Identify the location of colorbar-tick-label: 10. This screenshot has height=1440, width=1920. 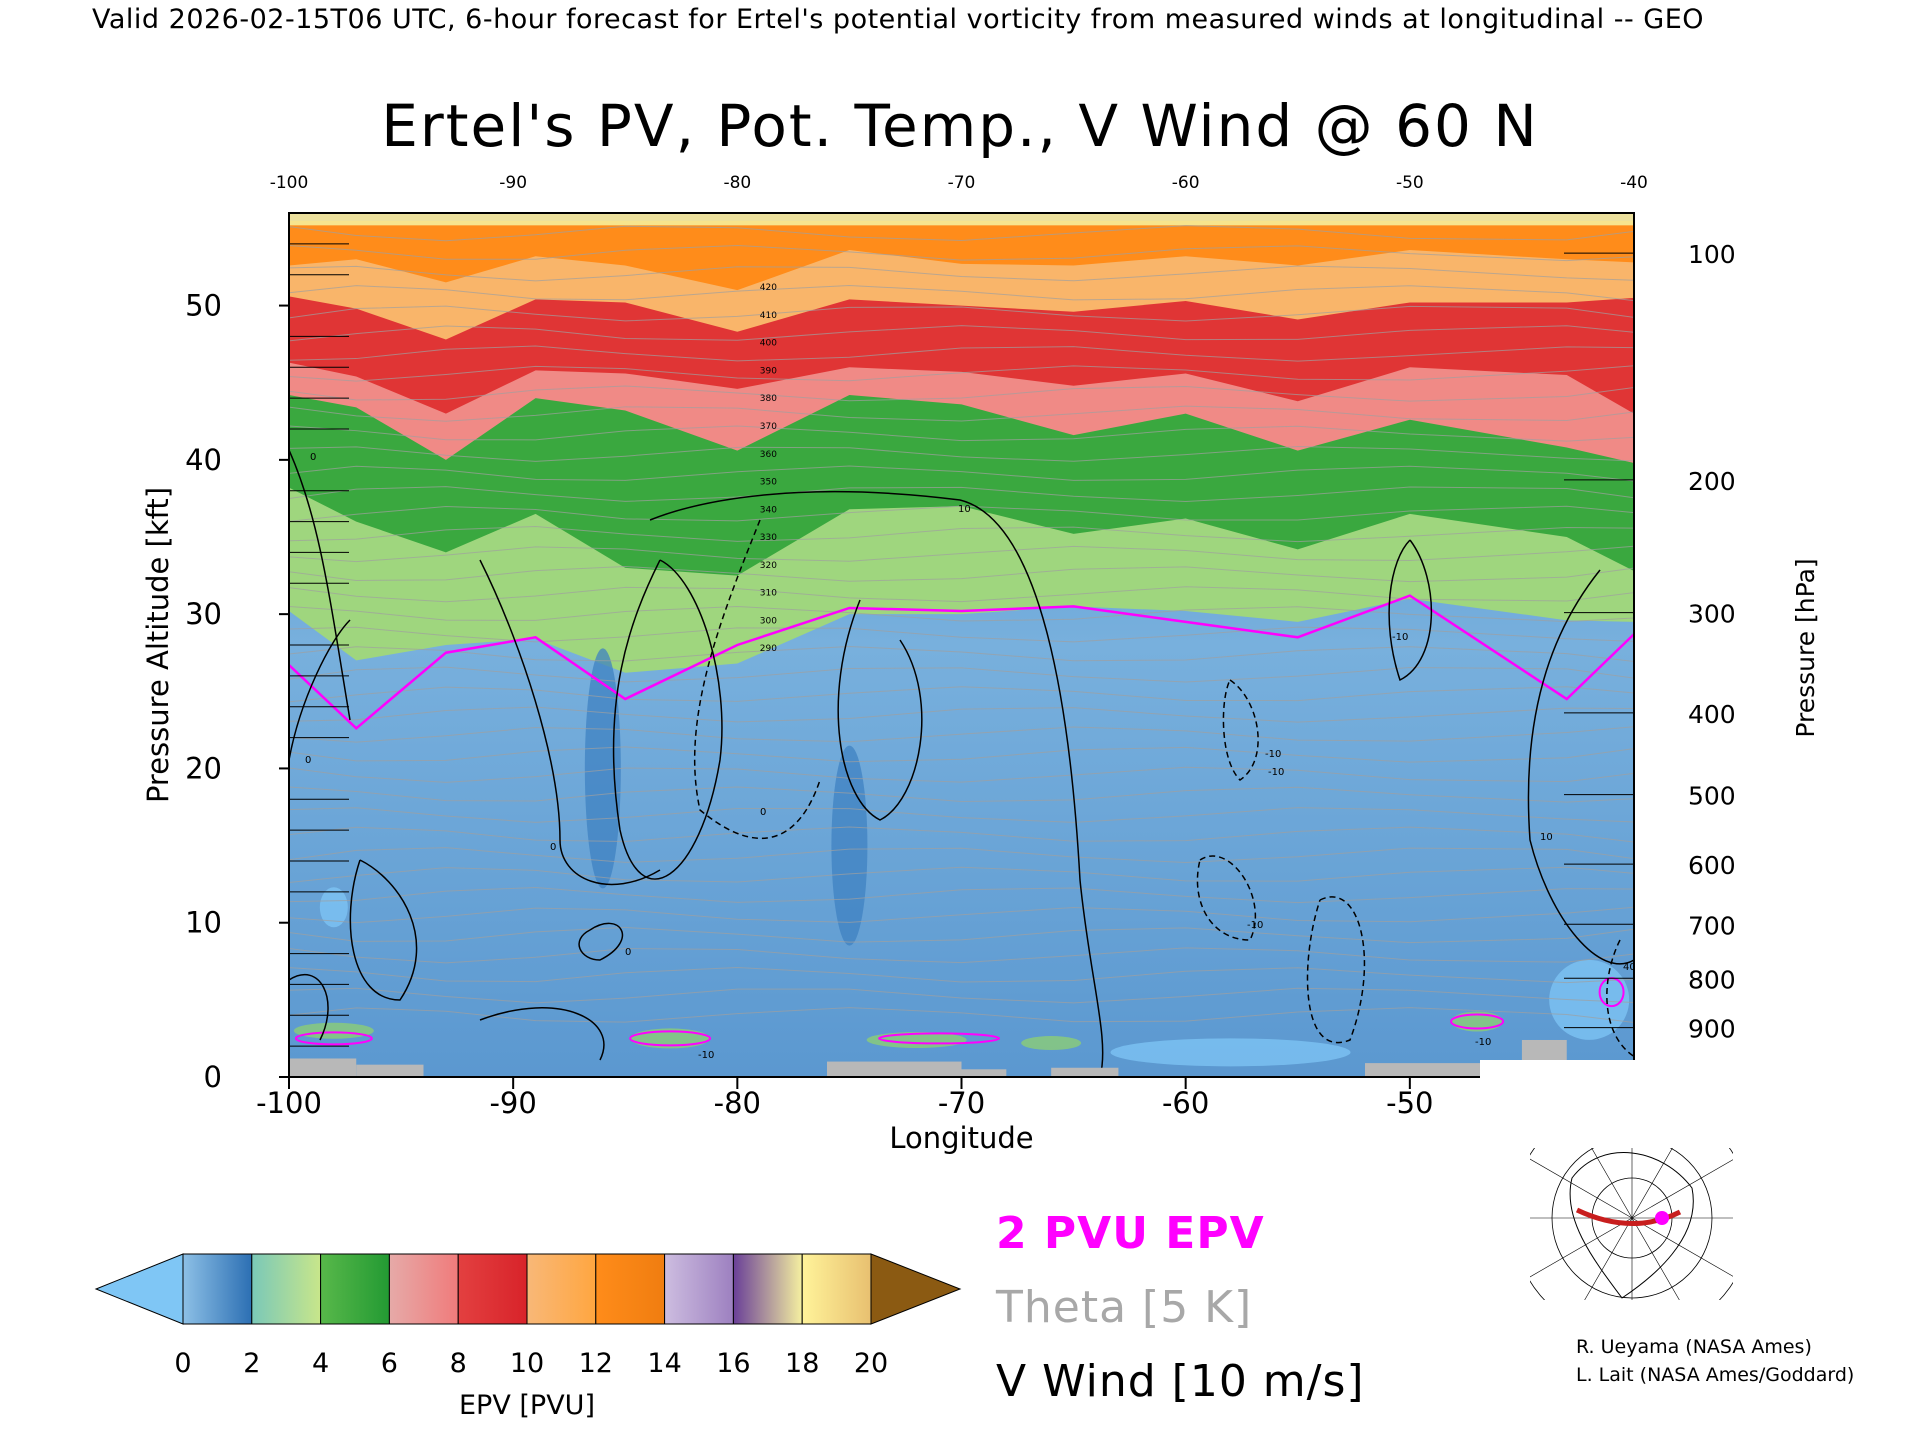
(527, 1363).